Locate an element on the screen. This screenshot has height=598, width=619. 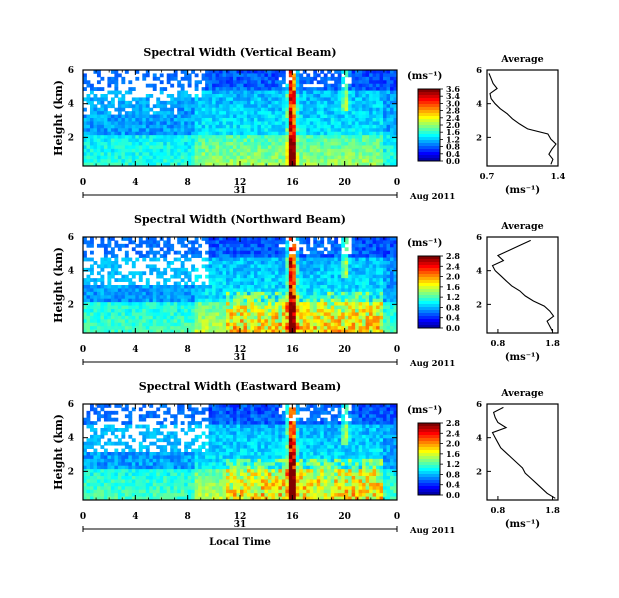
colorbar-tick-label: 2.8 is located at coordinates (453, 256).